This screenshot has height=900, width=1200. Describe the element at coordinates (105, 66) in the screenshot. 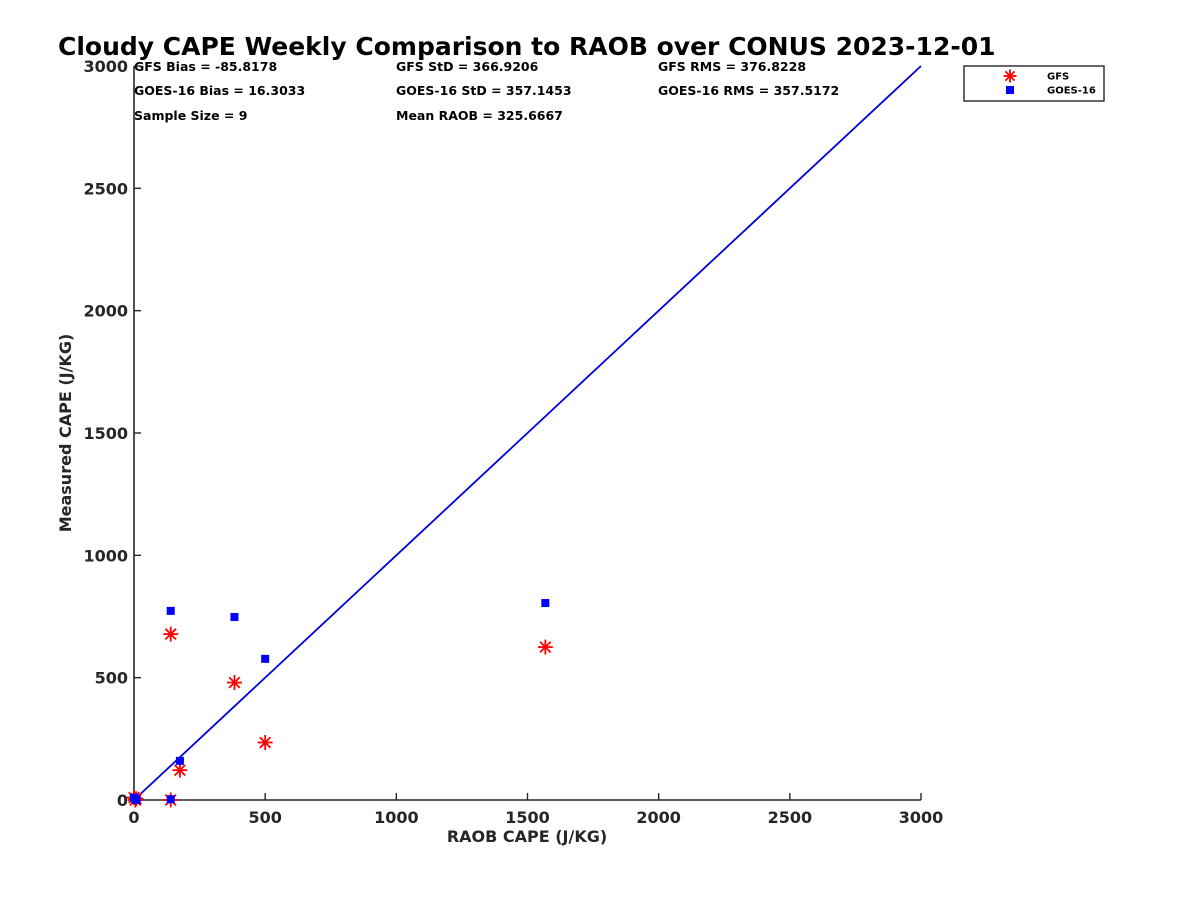

I see `y-tick-label: 3000` at that location.